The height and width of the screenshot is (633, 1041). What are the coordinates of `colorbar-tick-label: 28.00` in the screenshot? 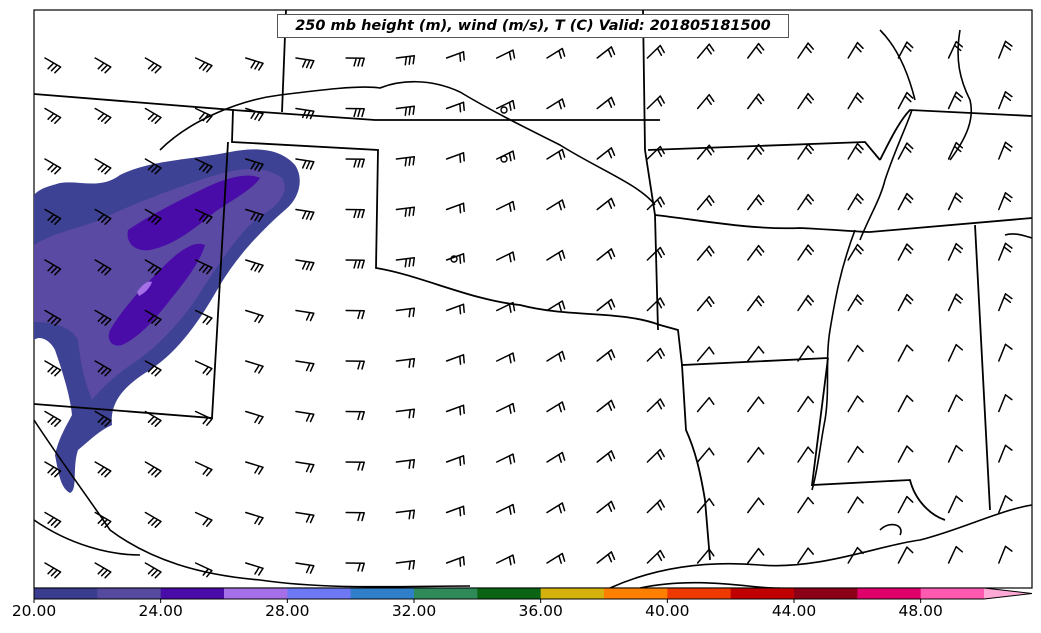 It's located at (287, 611).